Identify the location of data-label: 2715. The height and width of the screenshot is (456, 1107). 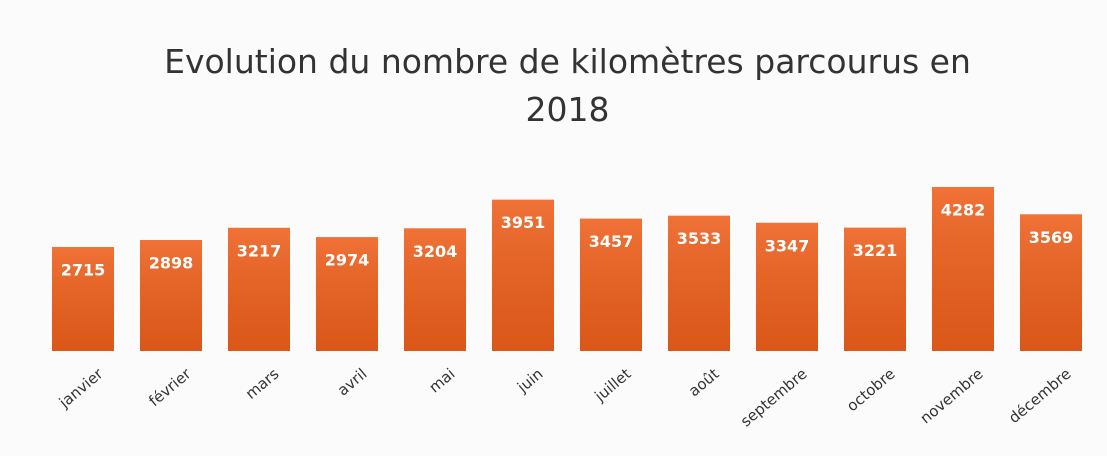
(83, 270).